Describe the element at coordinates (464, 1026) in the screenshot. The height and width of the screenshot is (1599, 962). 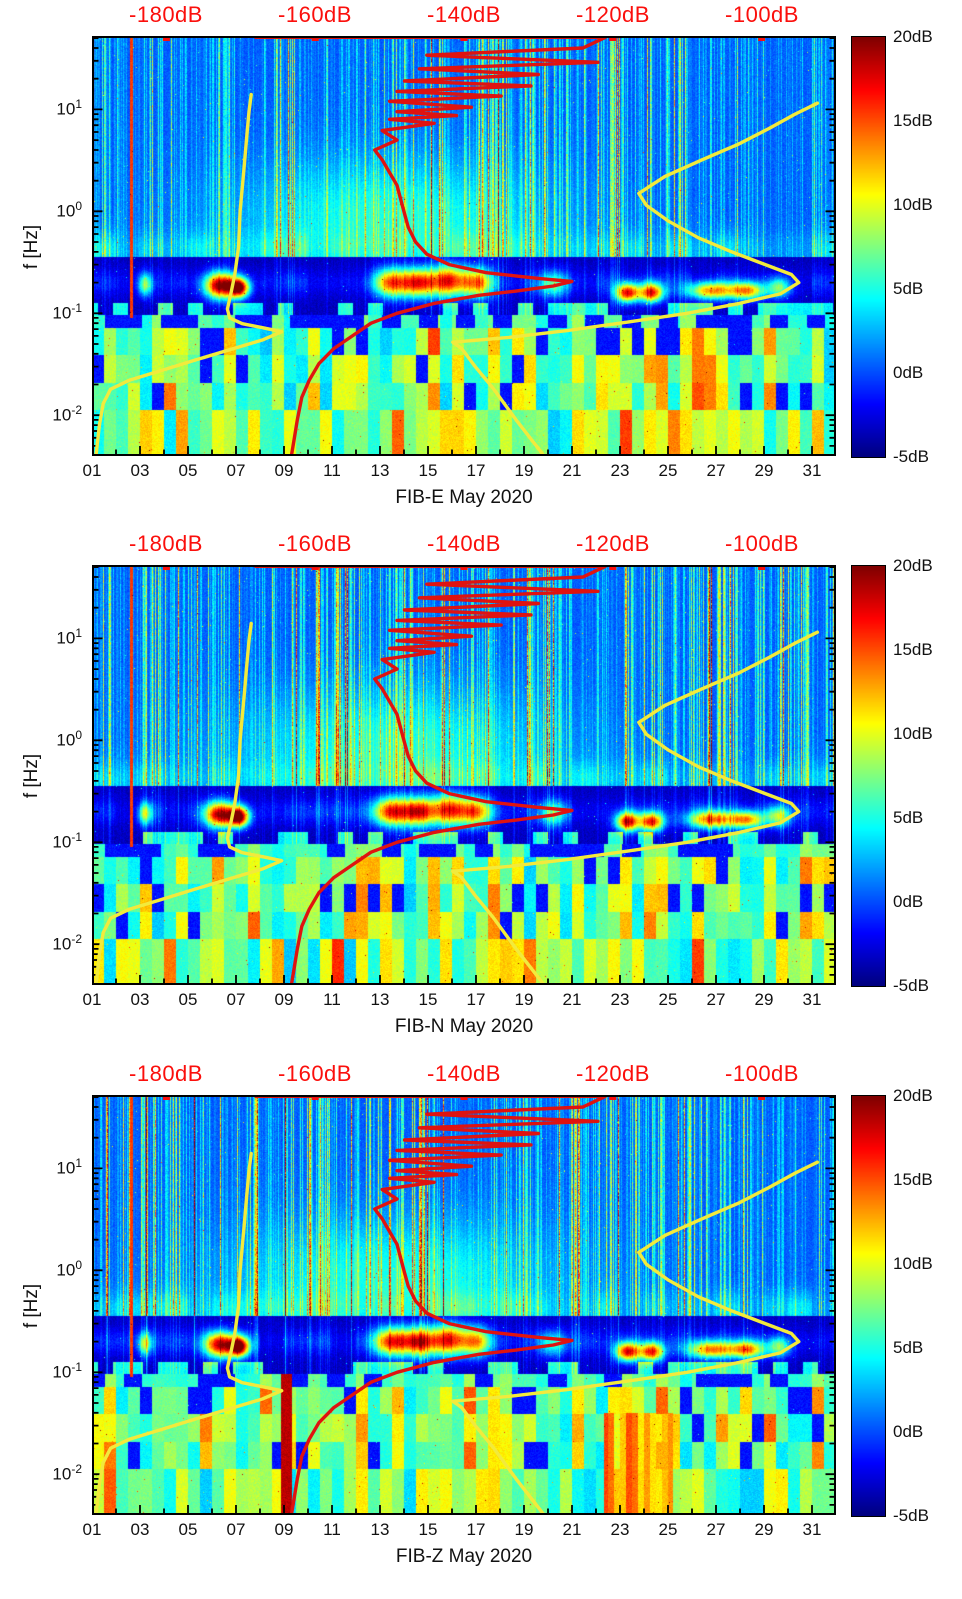
I see `x-axis-label: FIB-N May 2020` at that location.